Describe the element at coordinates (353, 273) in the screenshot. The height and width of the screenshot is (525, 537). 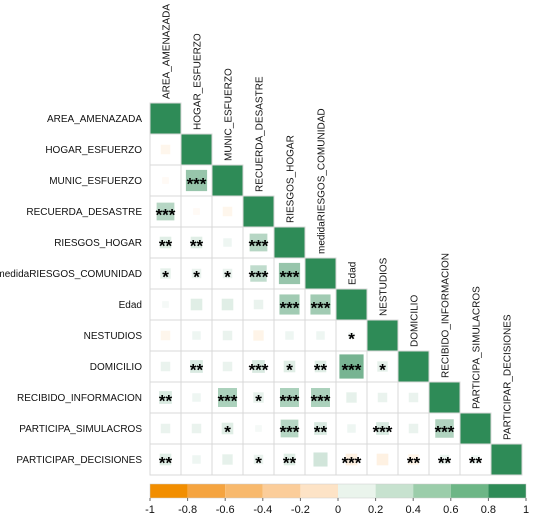
I see `column-label: Edad` at that location.